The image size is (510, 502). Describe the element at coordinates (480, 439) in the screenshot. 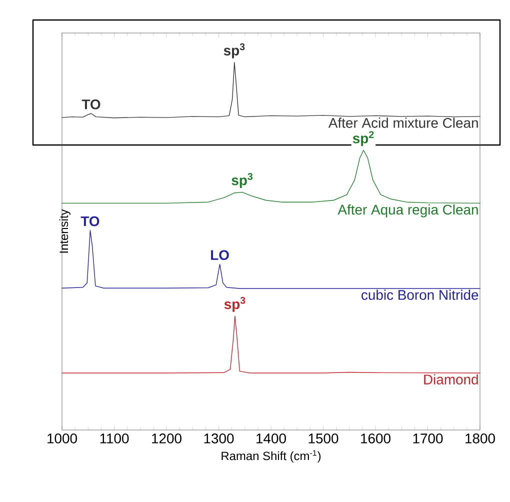

I see `x-tick-label: 1800` at that location.